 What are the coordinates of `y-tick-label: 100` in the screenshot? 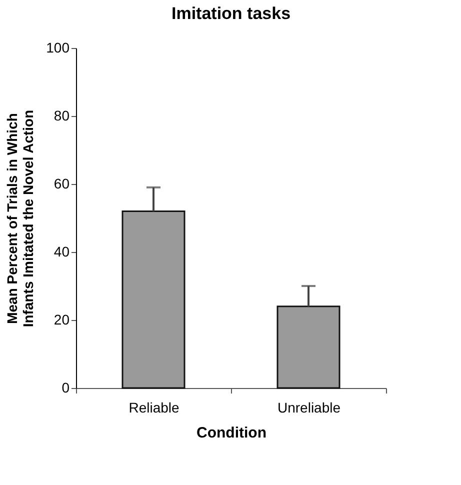 It's located at (58, 48).